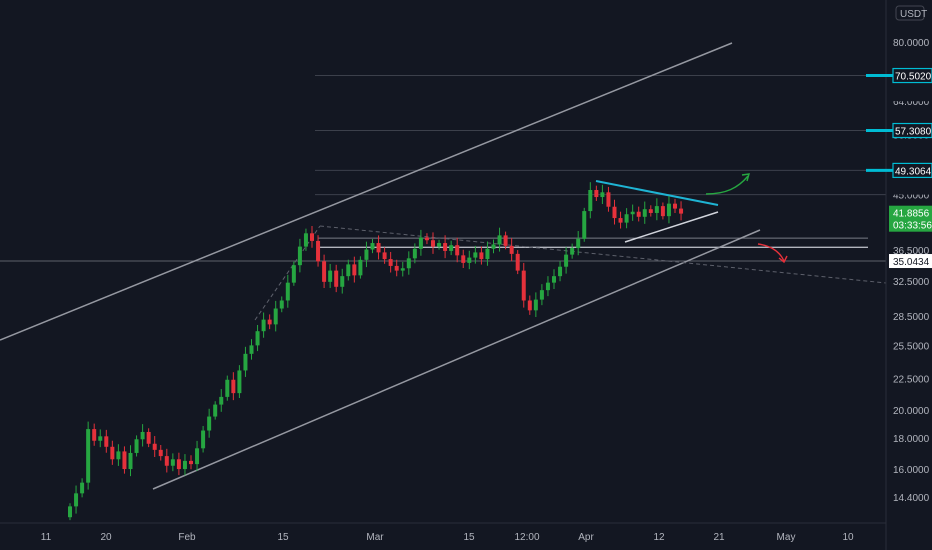 The width and height of the screenshot is (932, 550). Describe the element at coordinates (911, 380) in the screenshot. I see `price-tick-label: 22.5000` at that location.